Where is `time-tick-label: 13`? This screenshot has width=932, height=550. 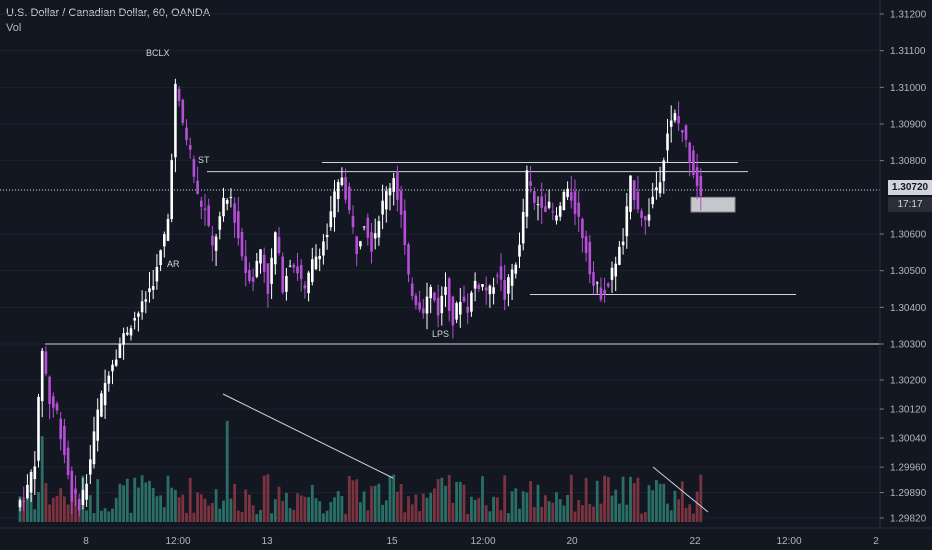
time-tick-label: 13 is located at coordinates (267, 541).